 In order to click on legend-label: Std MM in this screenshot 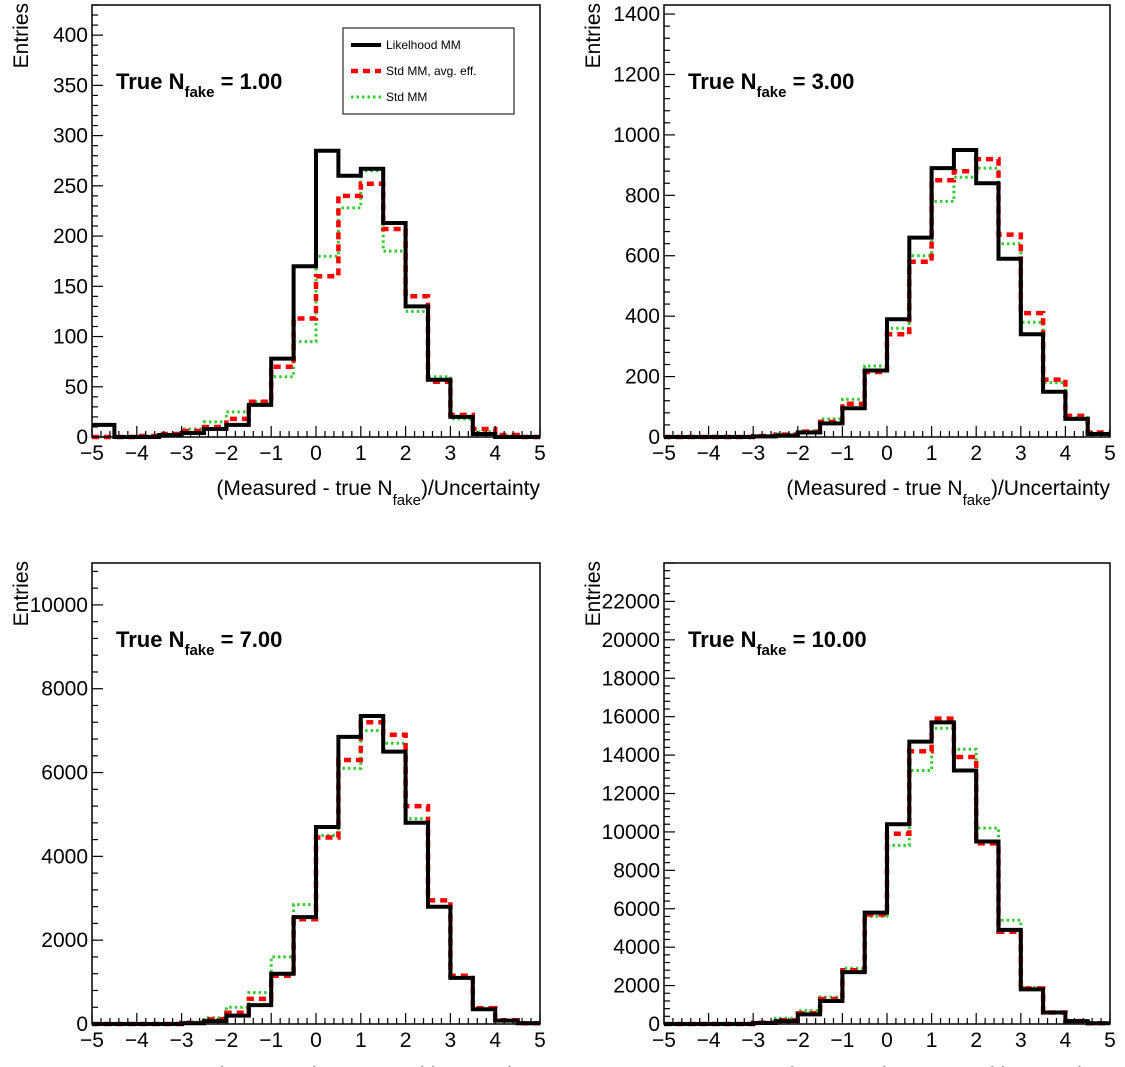, I will do `click(406, 97)`.